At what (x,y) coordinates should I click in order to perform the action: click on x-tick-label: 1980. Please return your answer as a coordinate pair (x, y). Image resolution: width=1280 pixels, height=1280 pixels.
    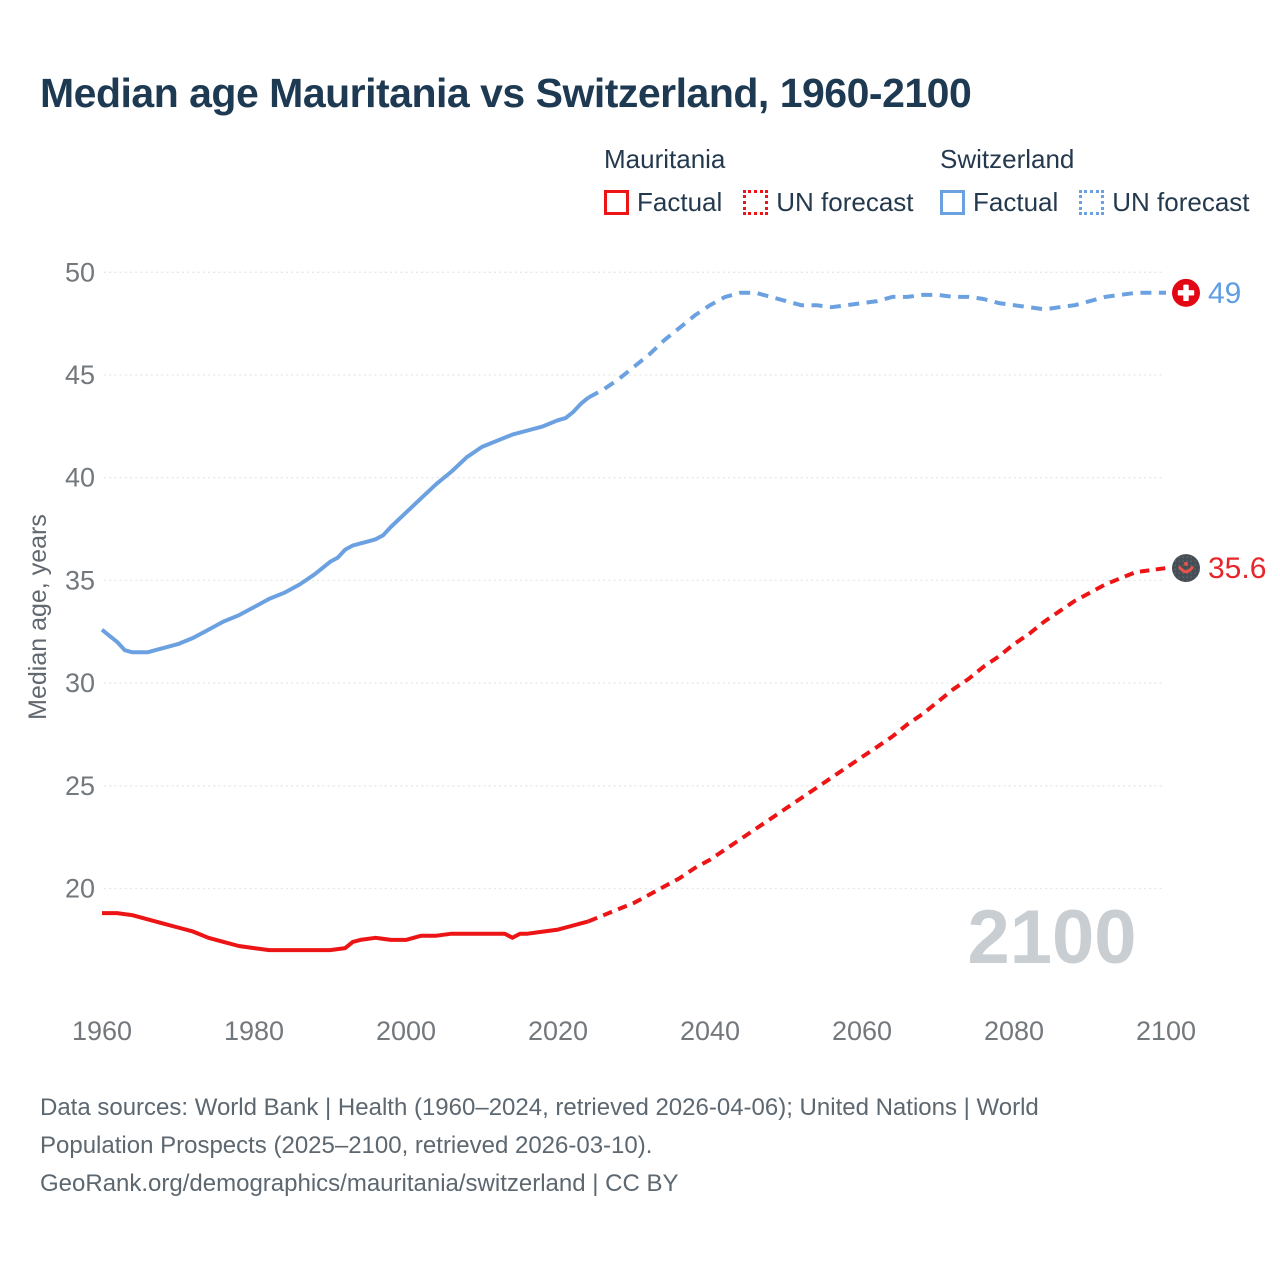
    Looking at the image, I should click on (254, 1031).